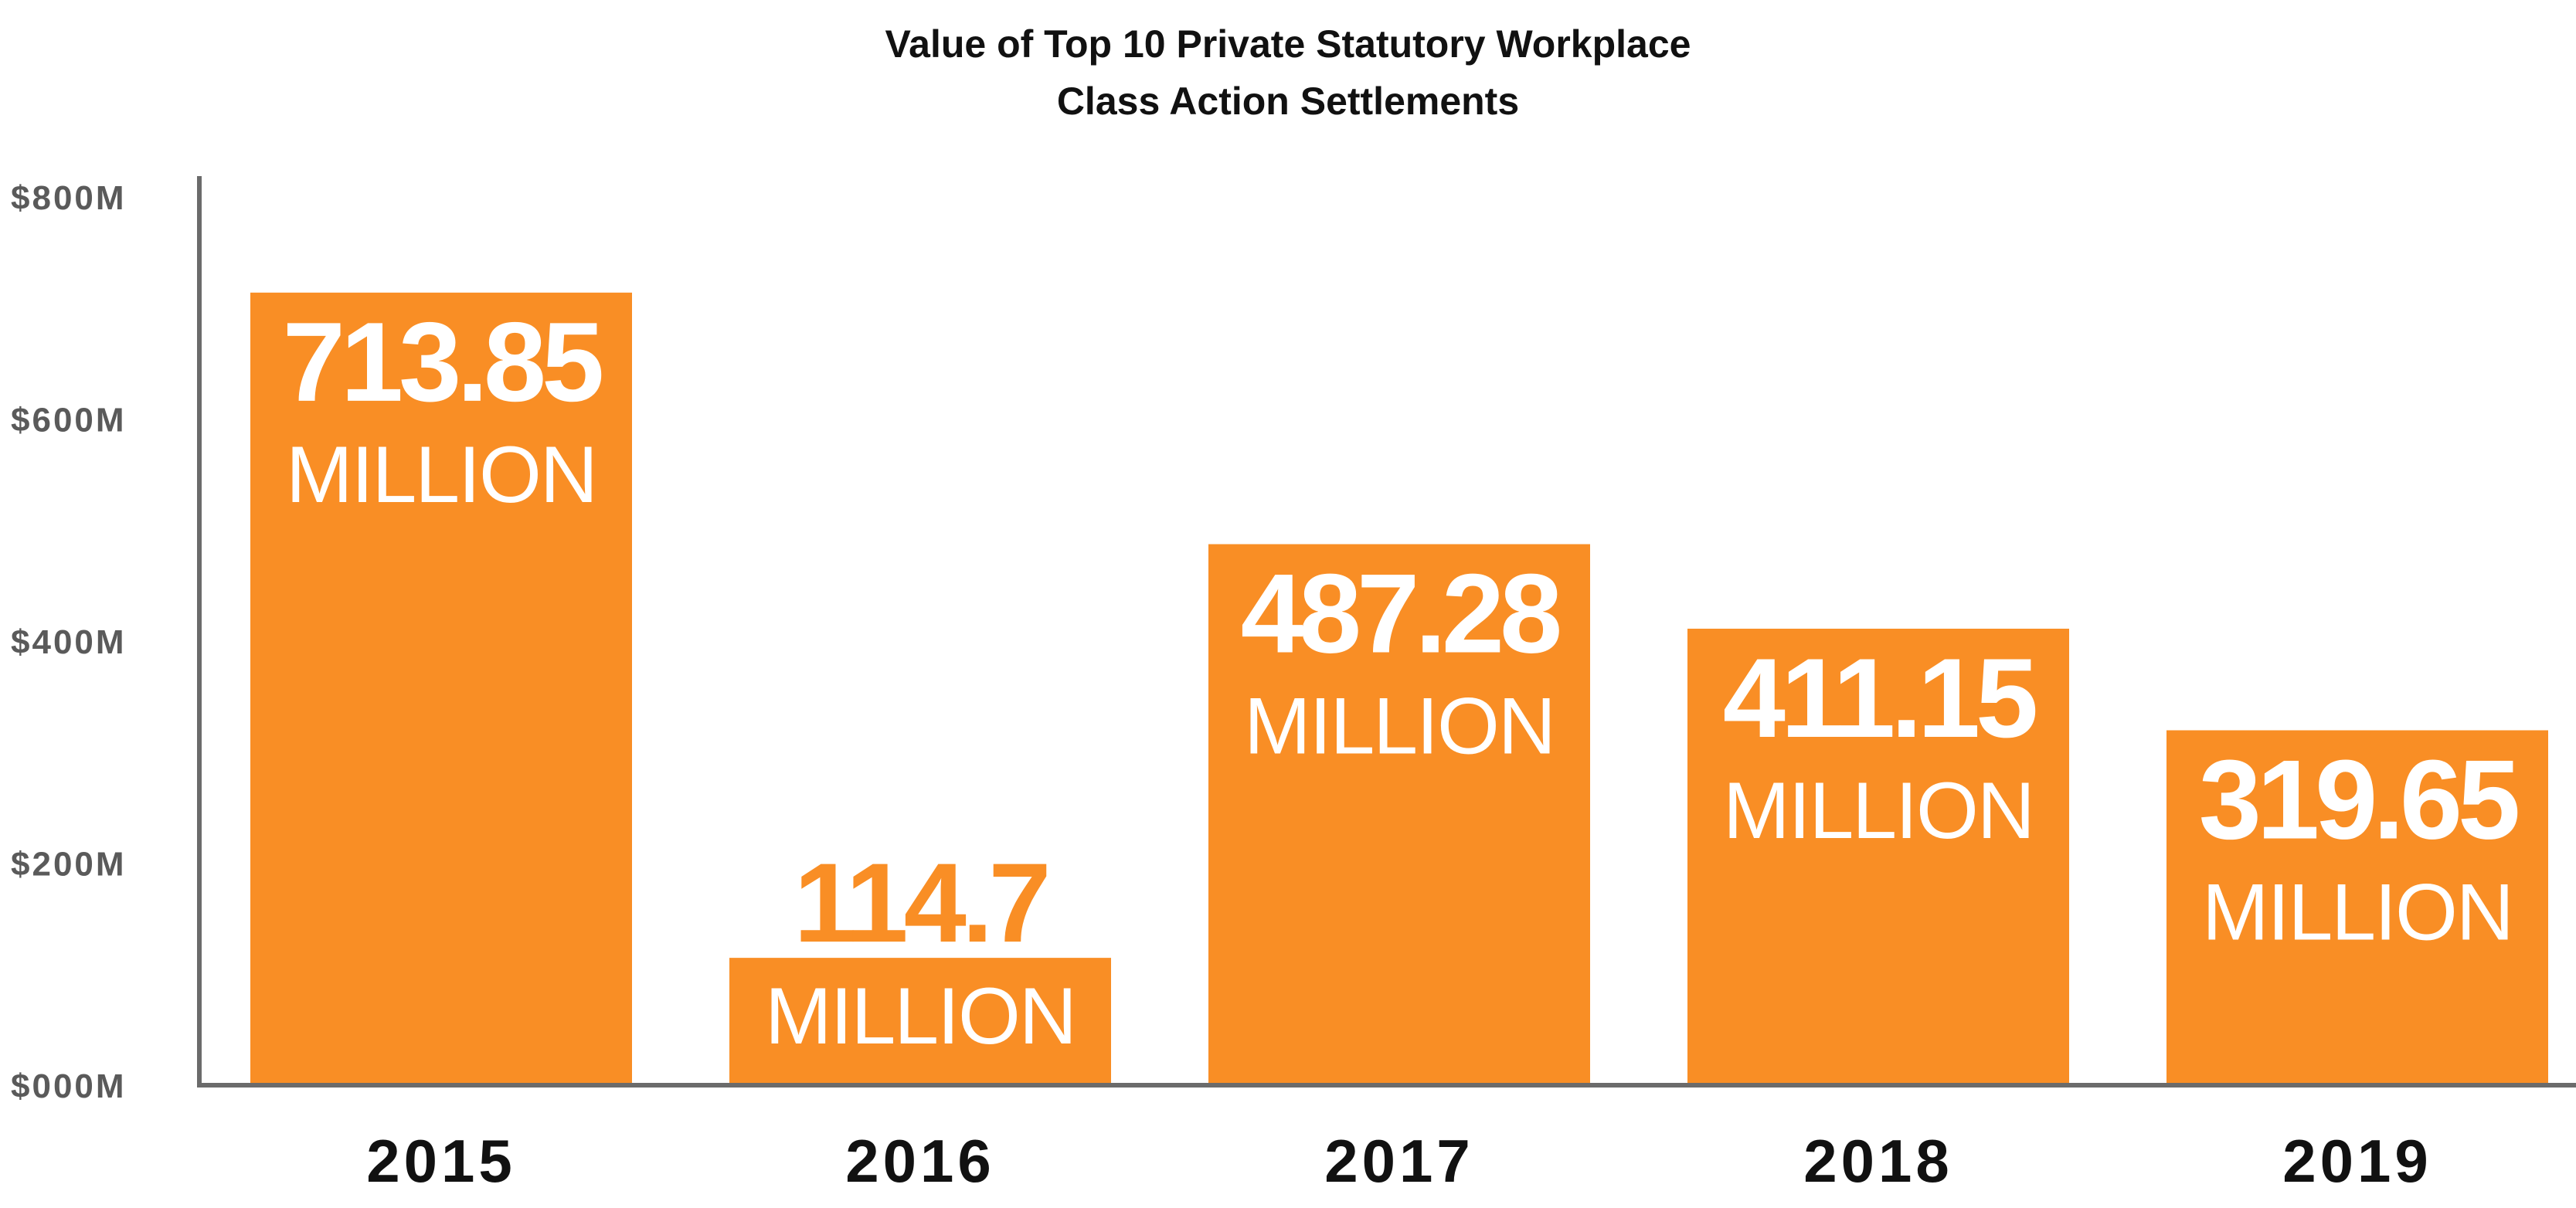 The image size is (2576, 1208). I want to click on bar-value-label-2017: 487.28, so click(1400, 614).